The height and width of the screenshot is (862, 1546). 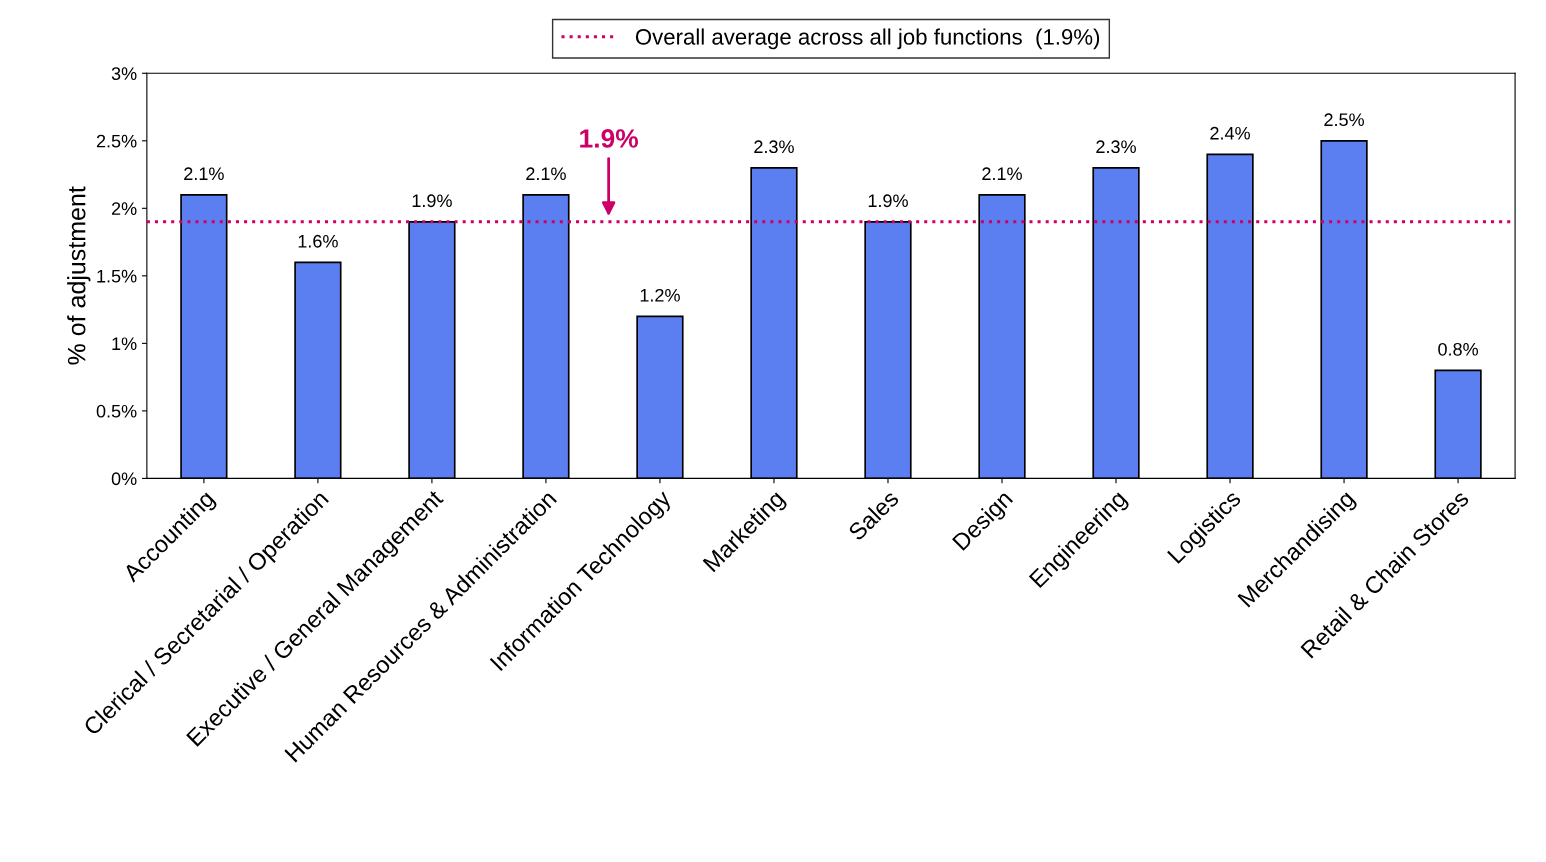 I want to click on data-label: 2.5%, so click(x=1344, y=120).